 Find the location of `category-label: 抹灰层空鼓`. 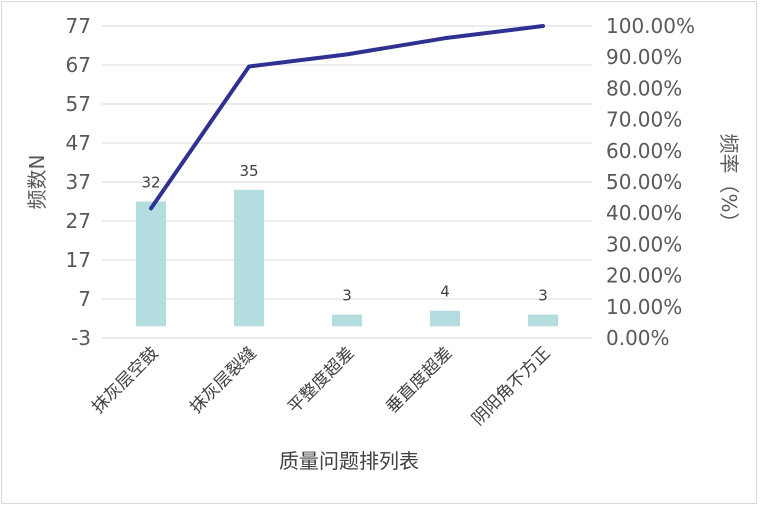

category-label: 抹灰层空鼓 is located at coordinates (125, 380).